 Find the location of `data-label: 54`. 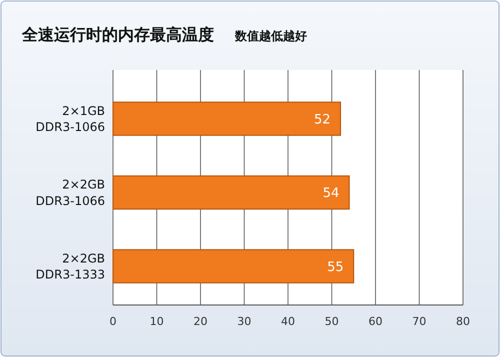

data-label: 54 is located at coordinates (331, 194).